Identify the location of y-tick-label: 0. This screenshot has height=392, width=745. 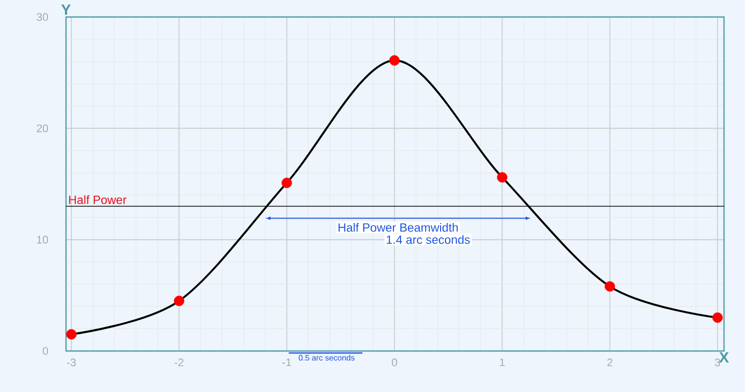
(45, 351).